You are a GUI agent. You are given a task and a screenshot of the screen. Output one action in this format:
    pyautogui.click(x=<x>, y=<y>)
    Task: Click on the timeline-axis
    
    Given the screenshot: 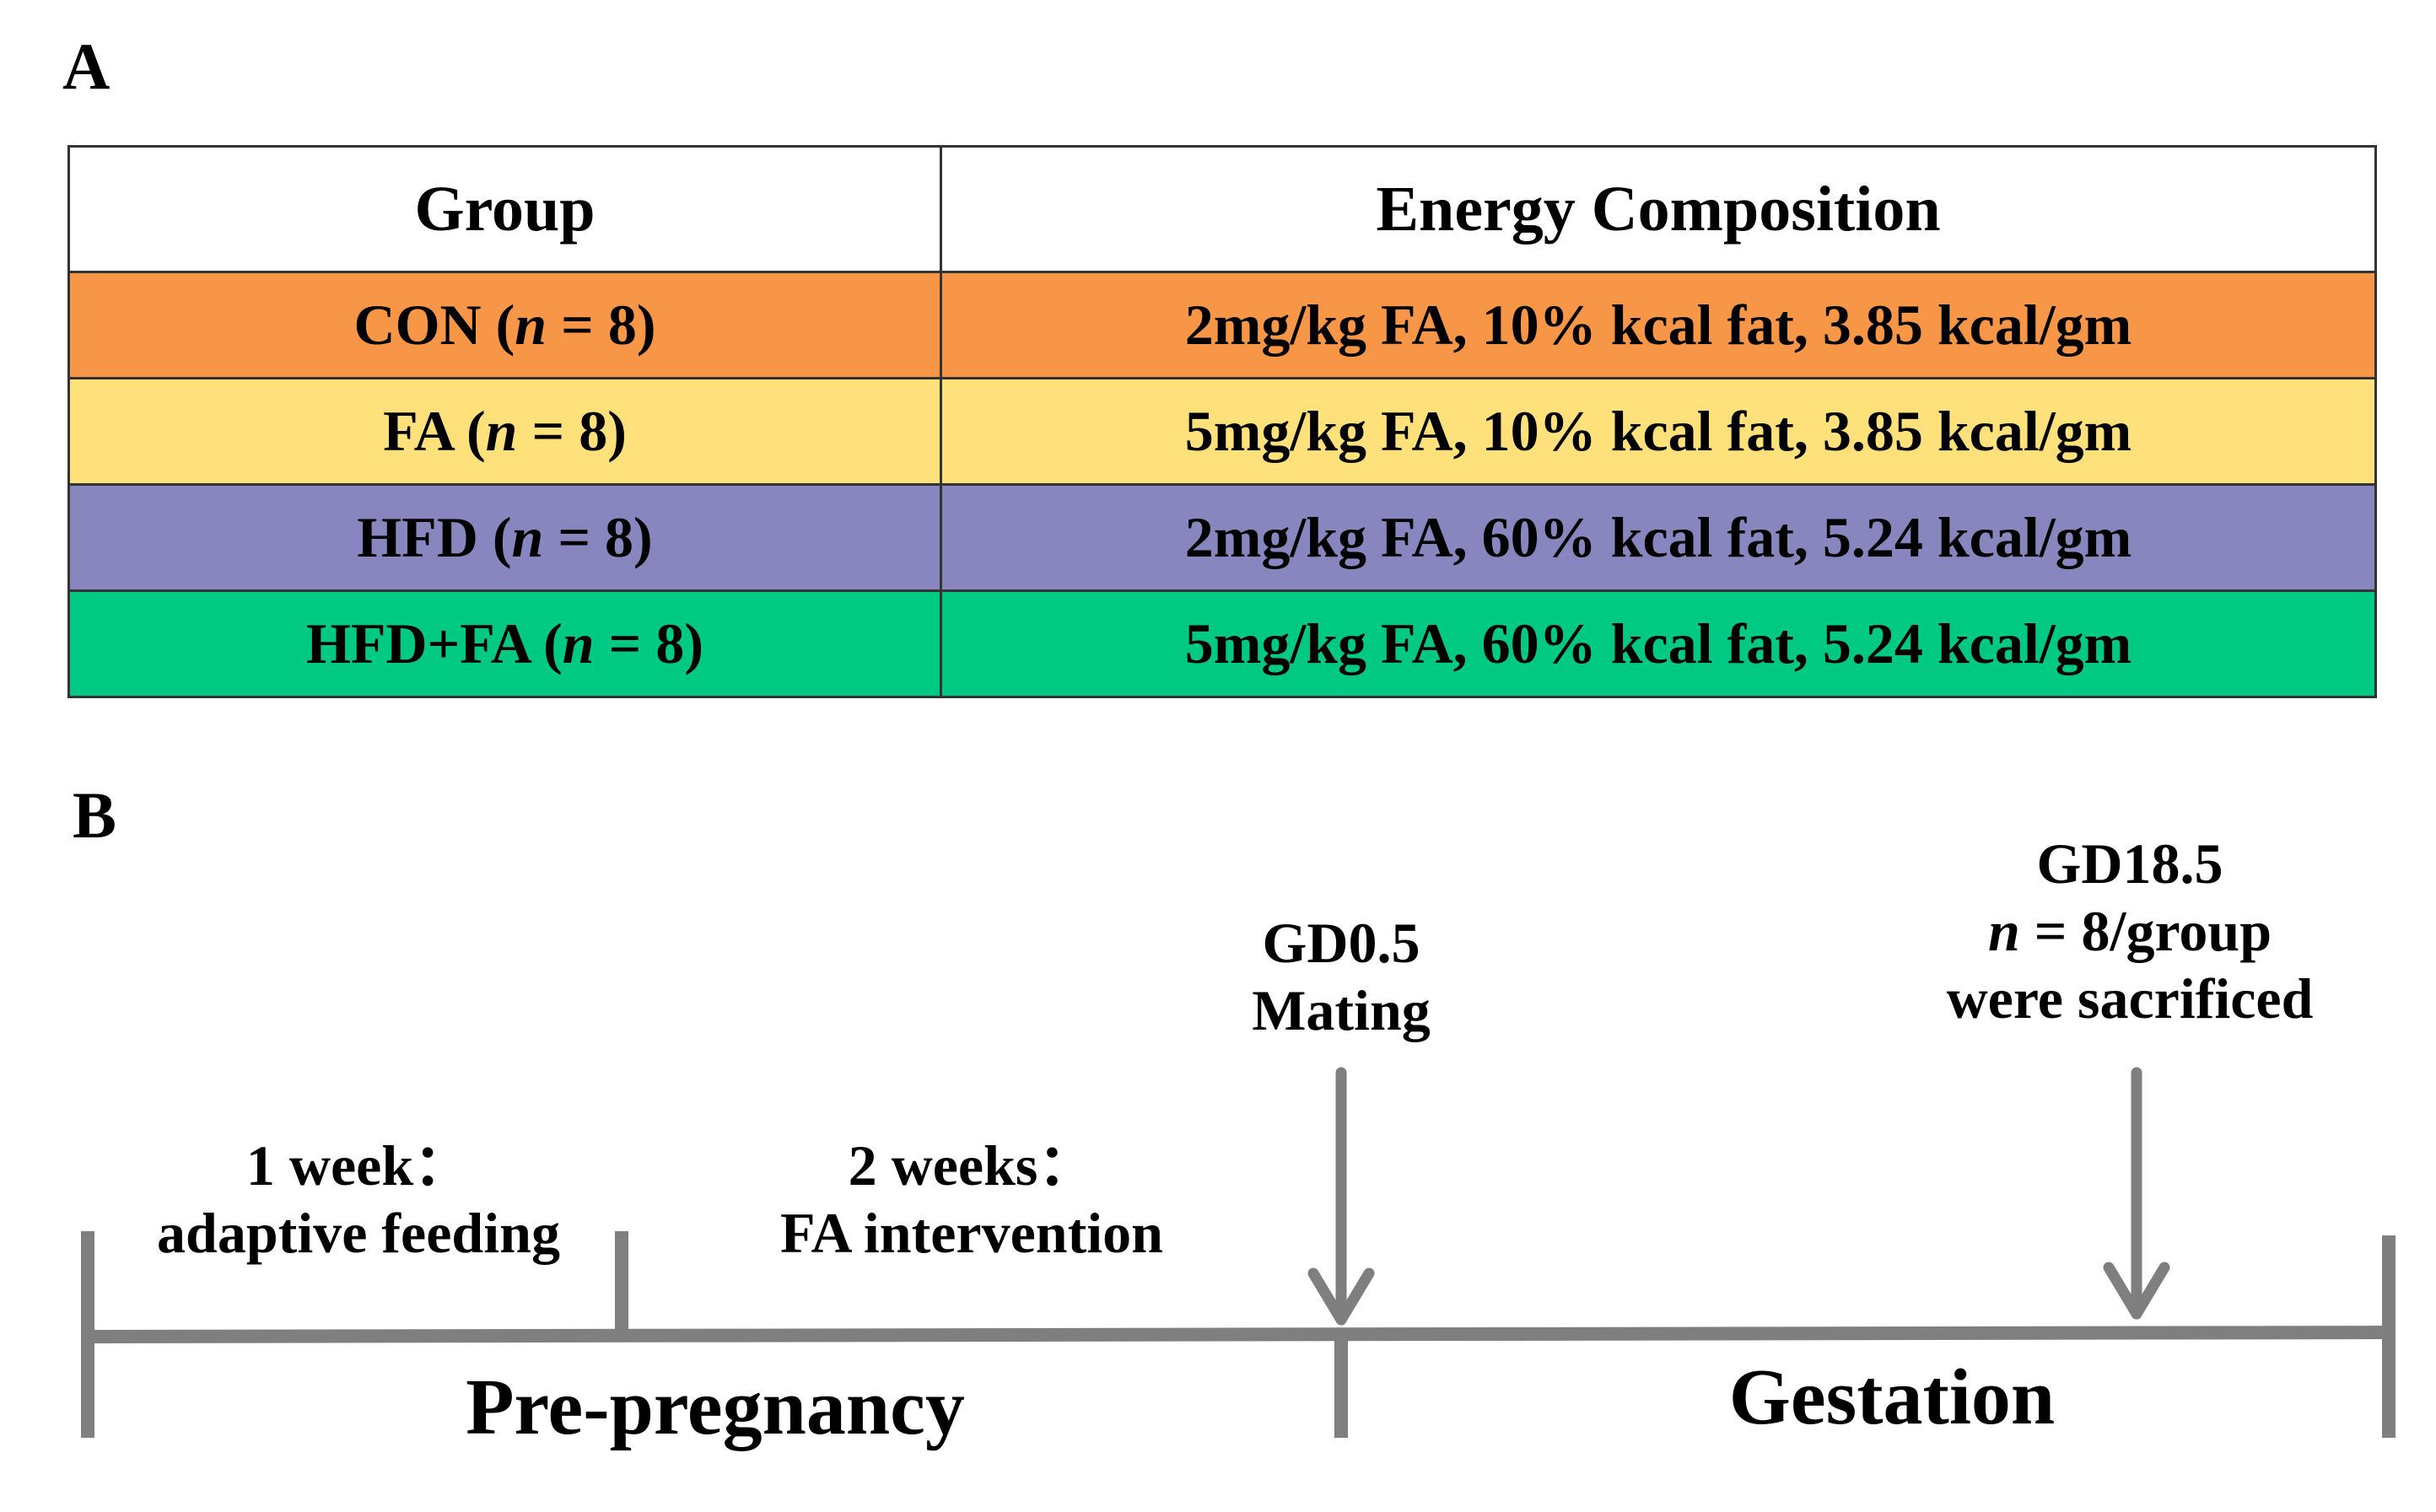 What is the action you would take?
    pyautogui.click(x=1242, y=1334)
    